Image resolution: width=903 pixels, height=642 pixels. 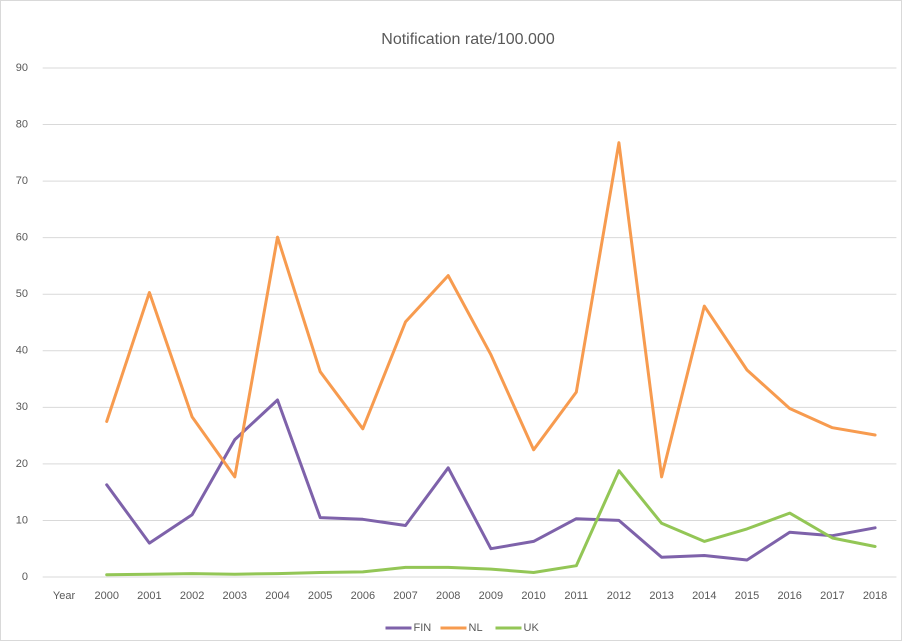 I want to click on x-tick-label: 2007, so click(x=405, y=596).